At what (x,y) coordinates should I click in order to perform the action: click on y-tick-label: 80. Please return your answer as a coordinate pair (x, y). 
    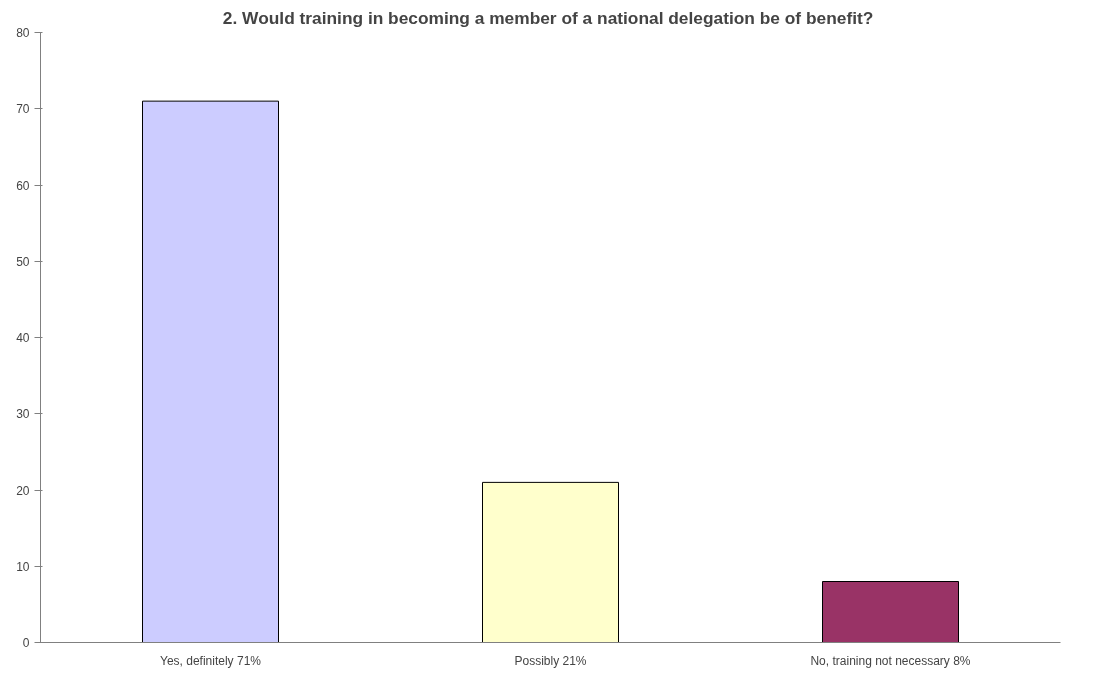
    Looking at the image, I should click on (23, 33).